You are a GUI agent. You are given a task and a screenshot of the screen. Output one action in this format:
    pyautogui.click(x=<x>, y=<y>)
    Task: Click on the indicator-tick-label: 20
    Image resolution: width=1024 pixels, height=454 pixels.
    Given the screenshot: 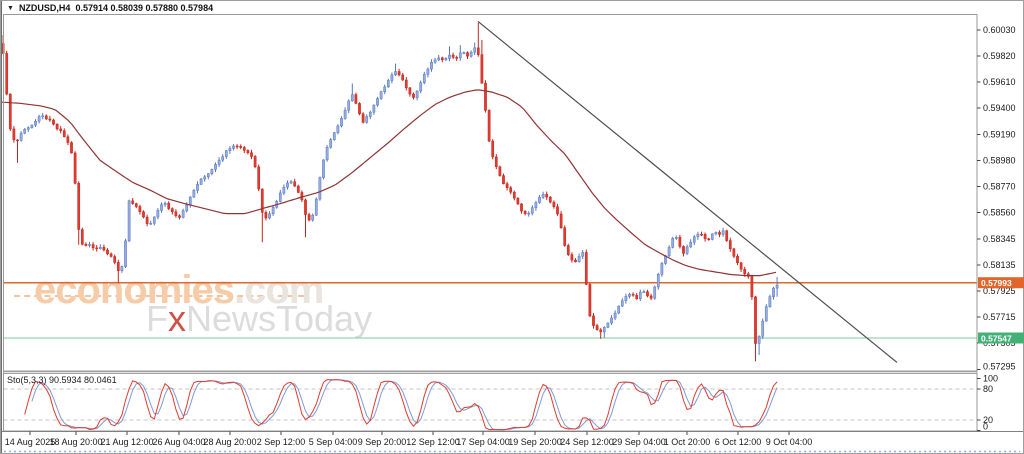 What is the action you would take?
    pyautogui.click(x=988, y=420)
    